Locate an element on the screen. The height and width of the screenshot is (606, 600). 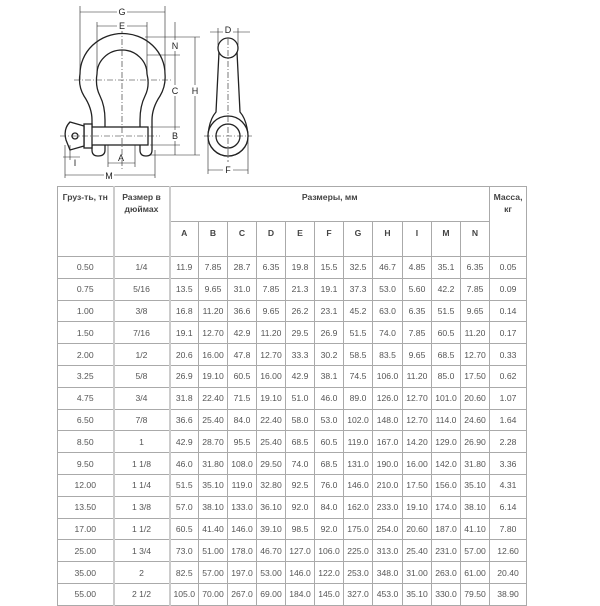
cell-dim-h: 348.0 is located at coordinates (387, 572).